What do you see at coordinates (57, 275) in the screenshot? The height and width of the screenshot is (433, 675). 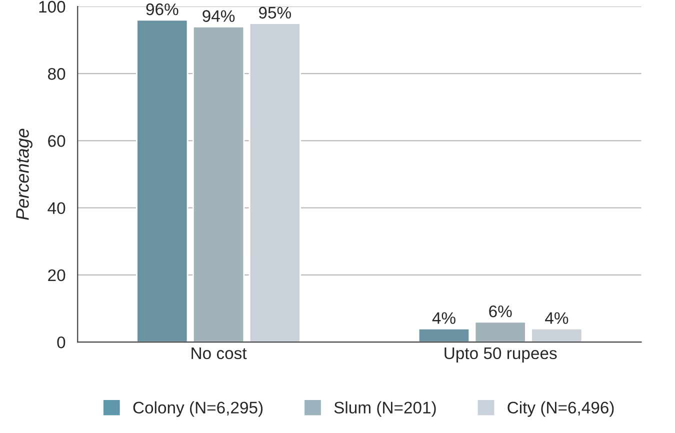 I see `y-tick-label: 20` at bounding box center [57, 275].